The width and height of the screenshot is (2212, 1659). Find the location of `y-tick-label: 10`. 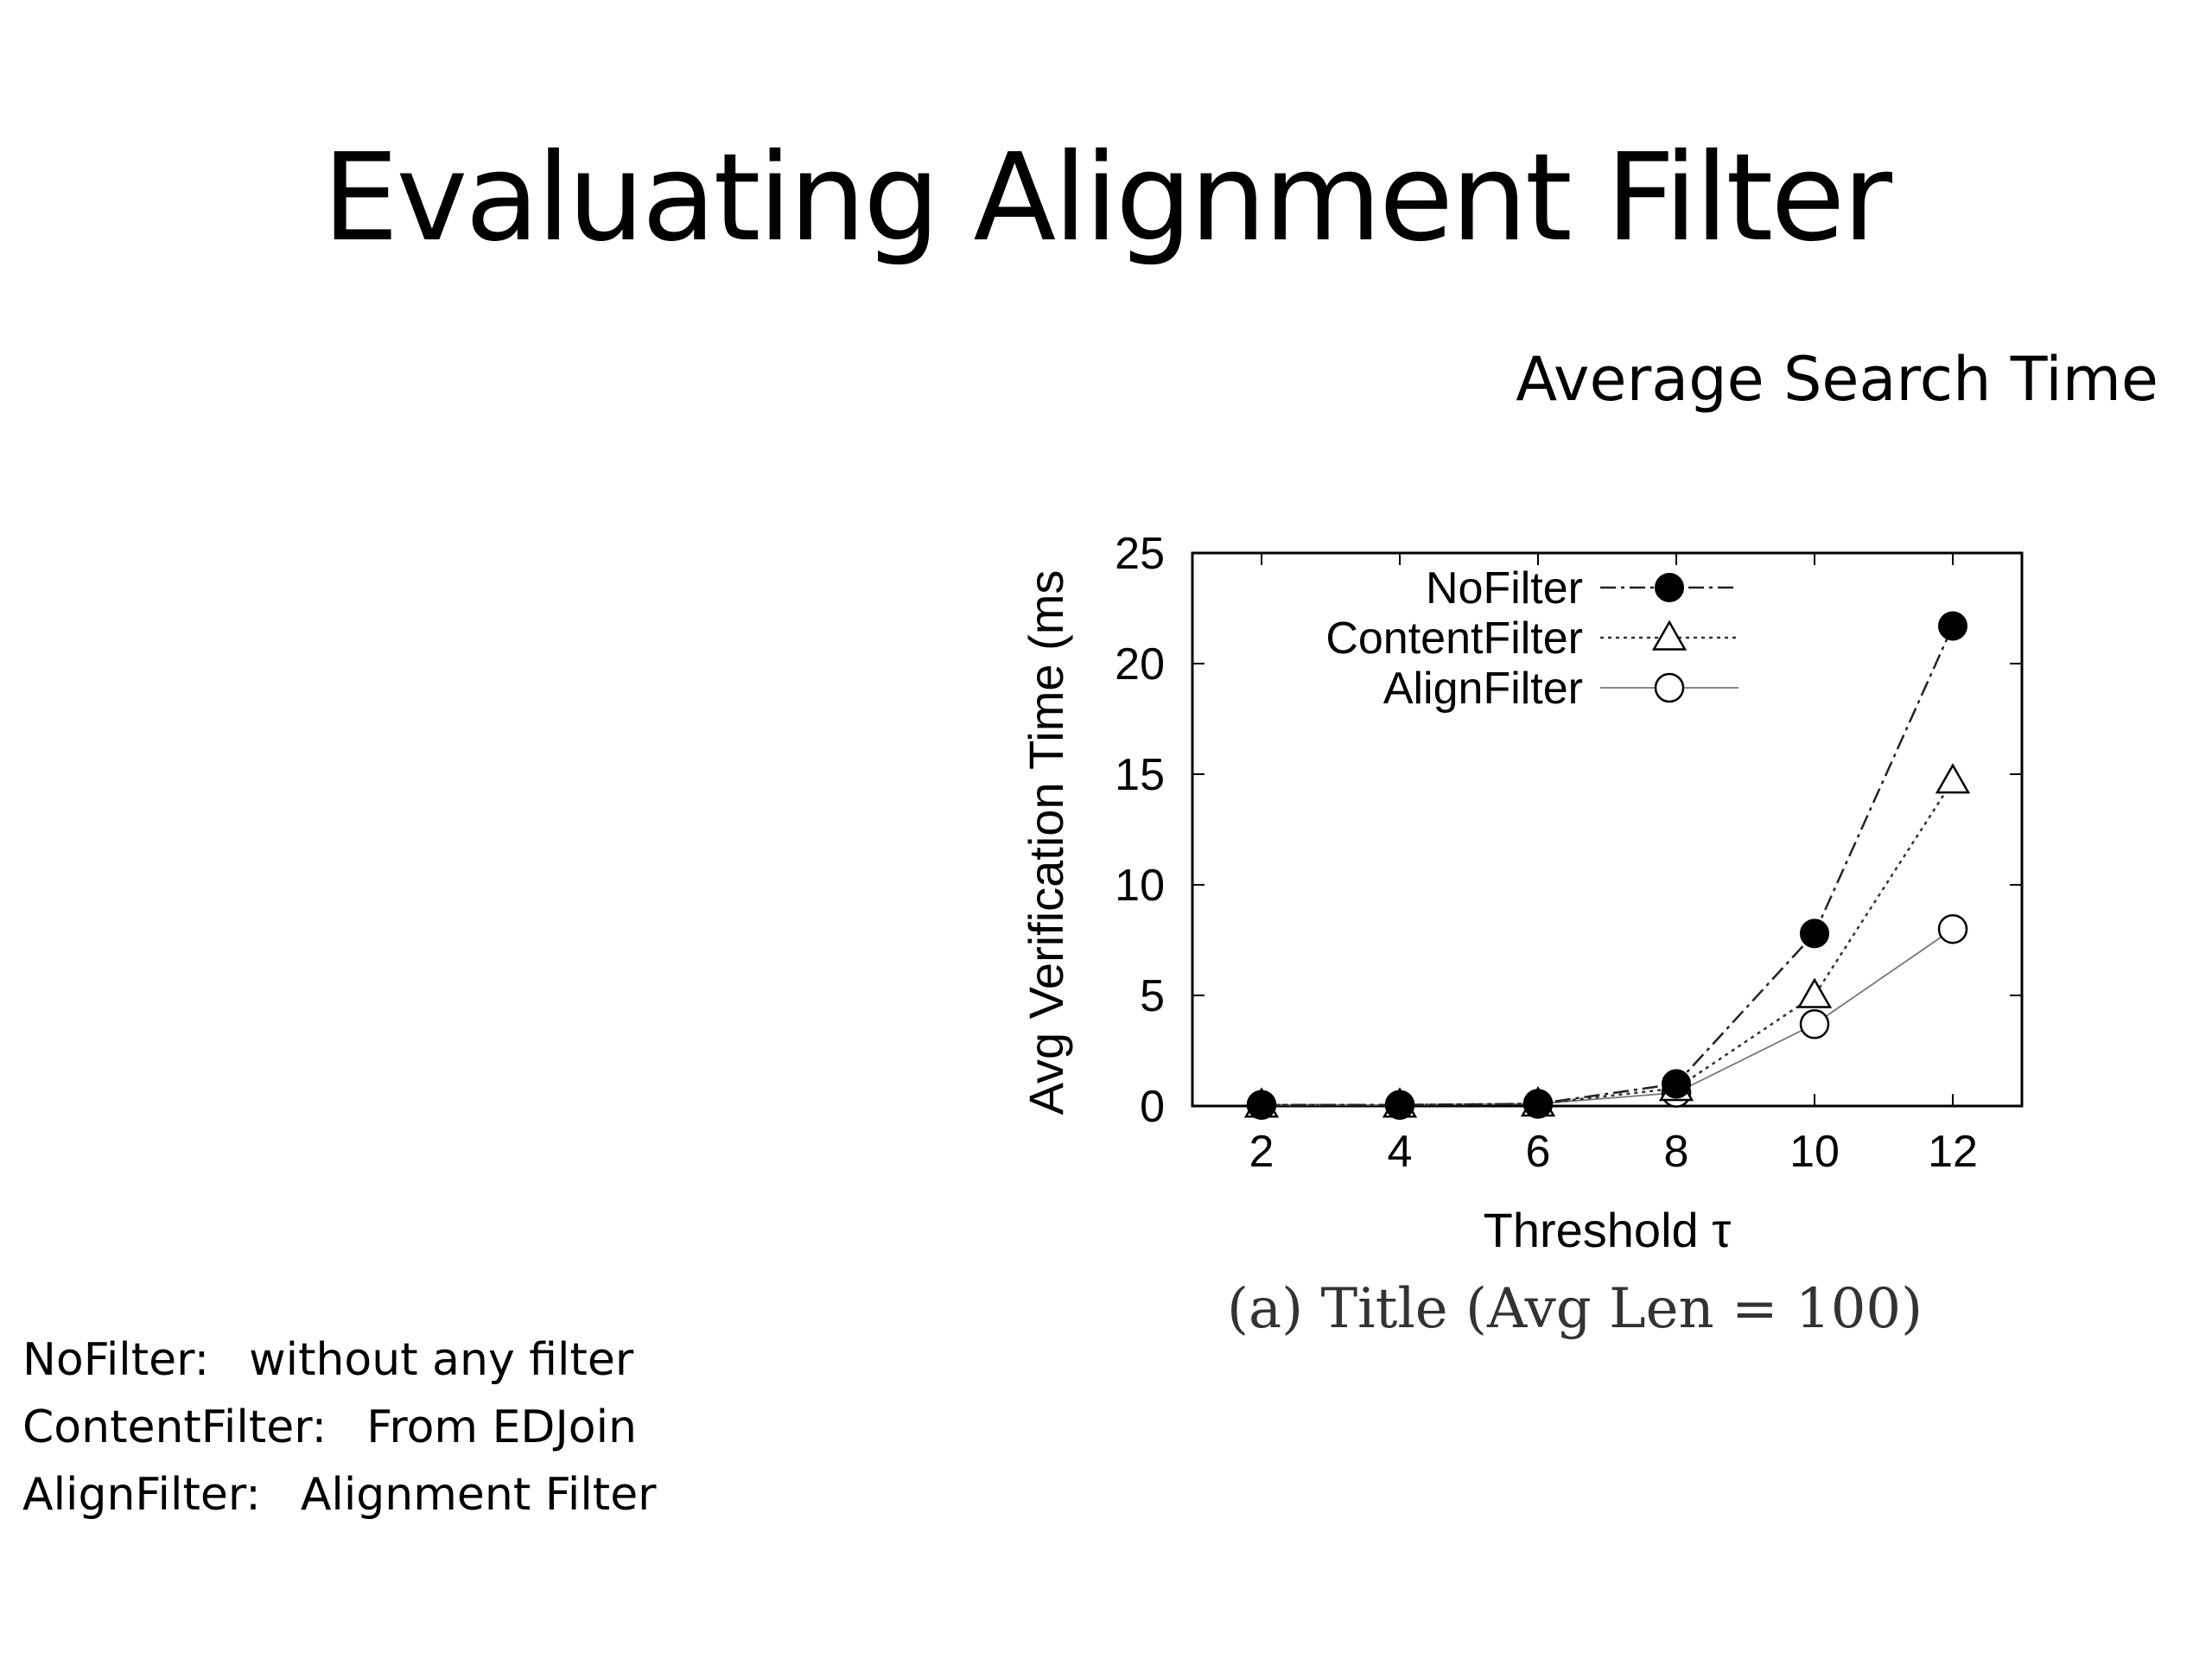

y-tick-label: 10 is located at coordinates (1140, 886).